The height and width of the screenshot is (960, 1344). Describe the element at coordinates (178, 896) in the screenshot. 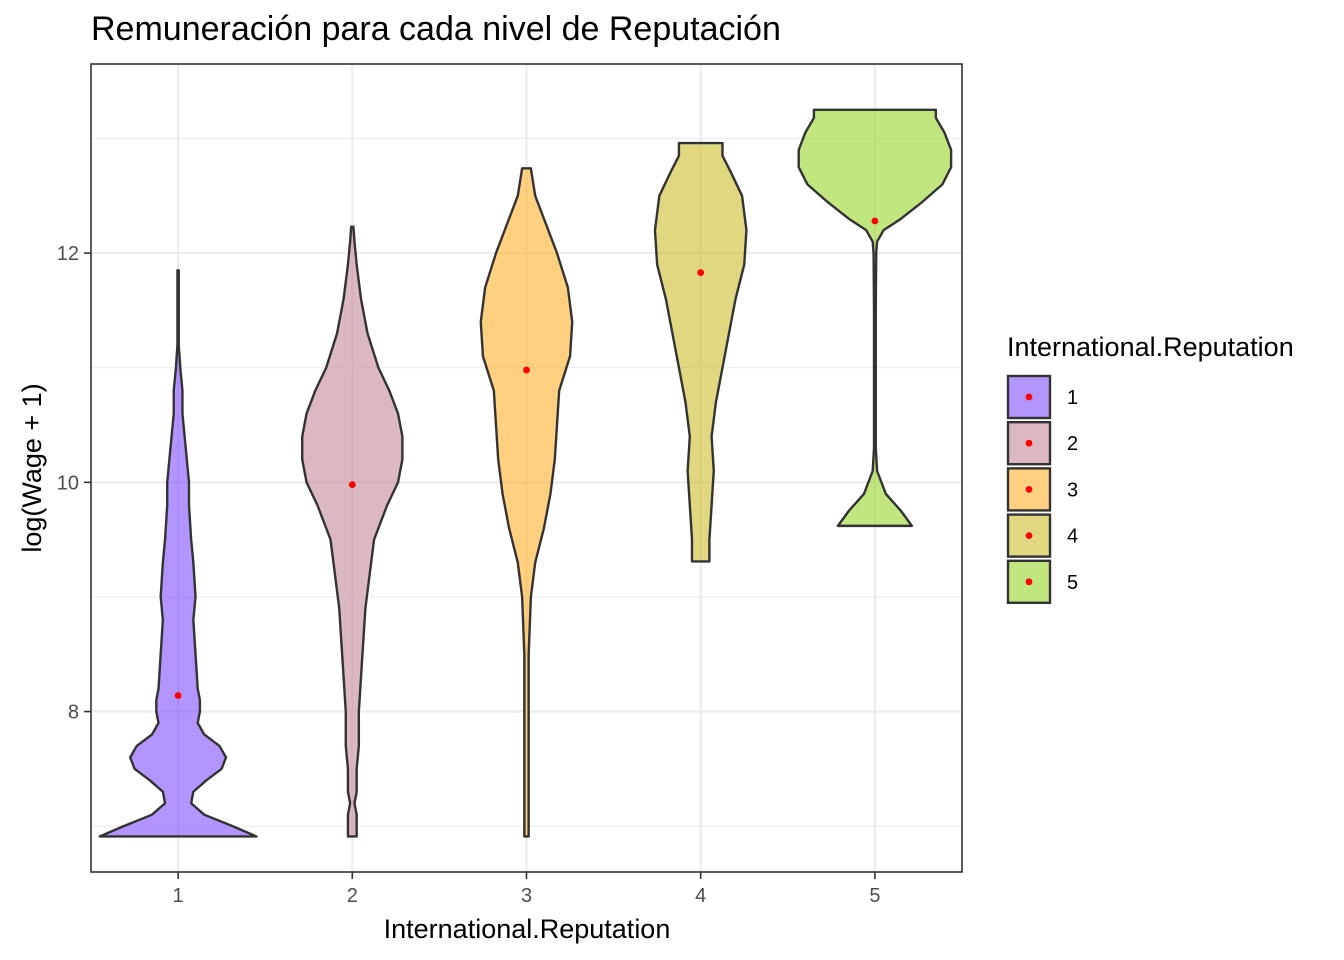

I see `x-tick-label: 1` at that location.